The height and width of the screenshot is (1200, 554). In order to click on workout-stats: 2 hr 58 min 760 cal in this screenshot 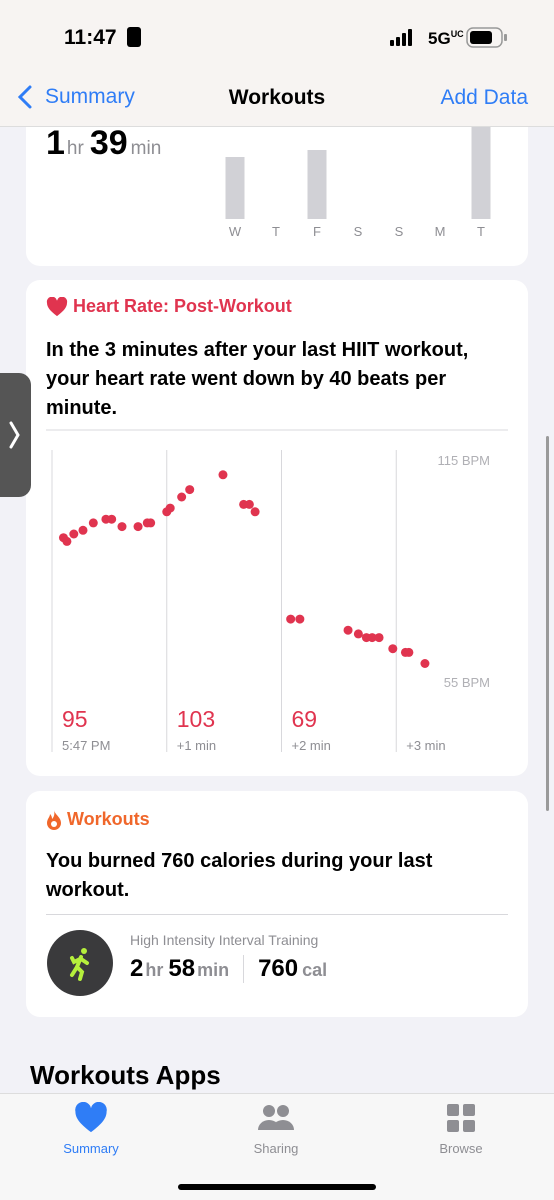, I will do `click(228, 969)`.